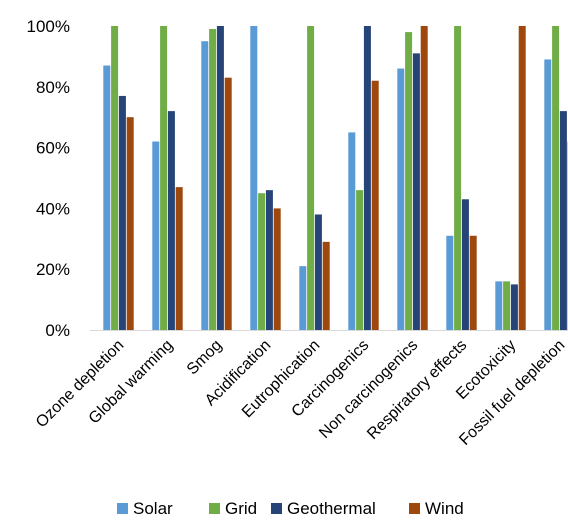 The image size is (568, 523). I want to click on y-tick-label: 80%, so click(53, 87).